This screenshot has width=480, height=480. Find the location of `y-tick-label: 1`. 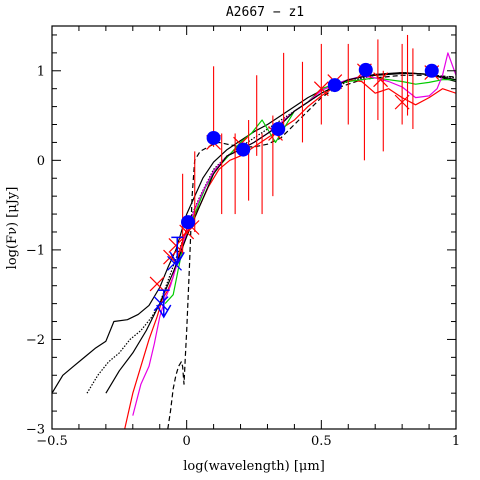

y-tick-label: 1 is located at coordinates (41, 71).